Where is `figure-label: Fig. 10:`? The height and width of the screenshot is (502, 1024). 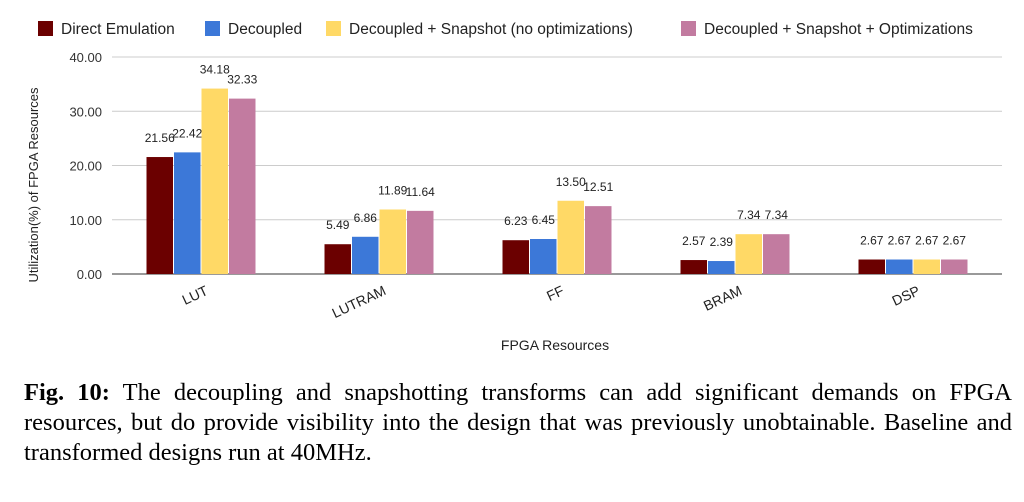
figure-label: Fig. 10: is located at coordinates (67, 392).